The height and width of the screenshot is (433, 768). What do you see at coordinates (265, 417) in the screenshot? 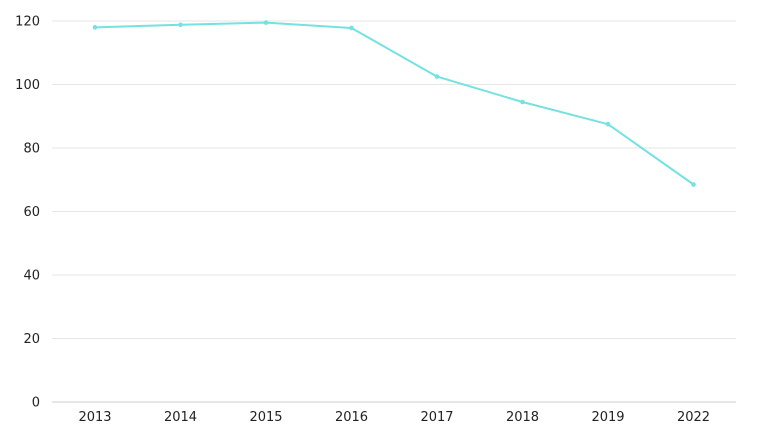
I see `x-tick-label: 2015` at bounding box center [265, 417].